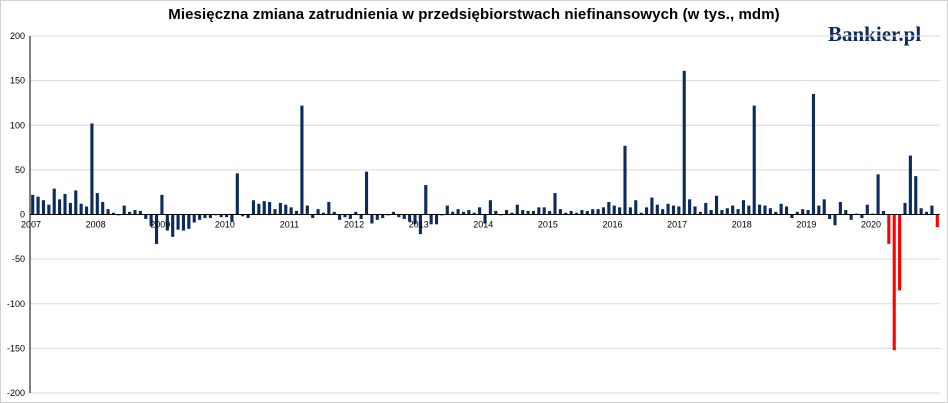  Describe the element at coordinates (17, 81) in the screenshot. I see `y-tick-label: 150` at that location.